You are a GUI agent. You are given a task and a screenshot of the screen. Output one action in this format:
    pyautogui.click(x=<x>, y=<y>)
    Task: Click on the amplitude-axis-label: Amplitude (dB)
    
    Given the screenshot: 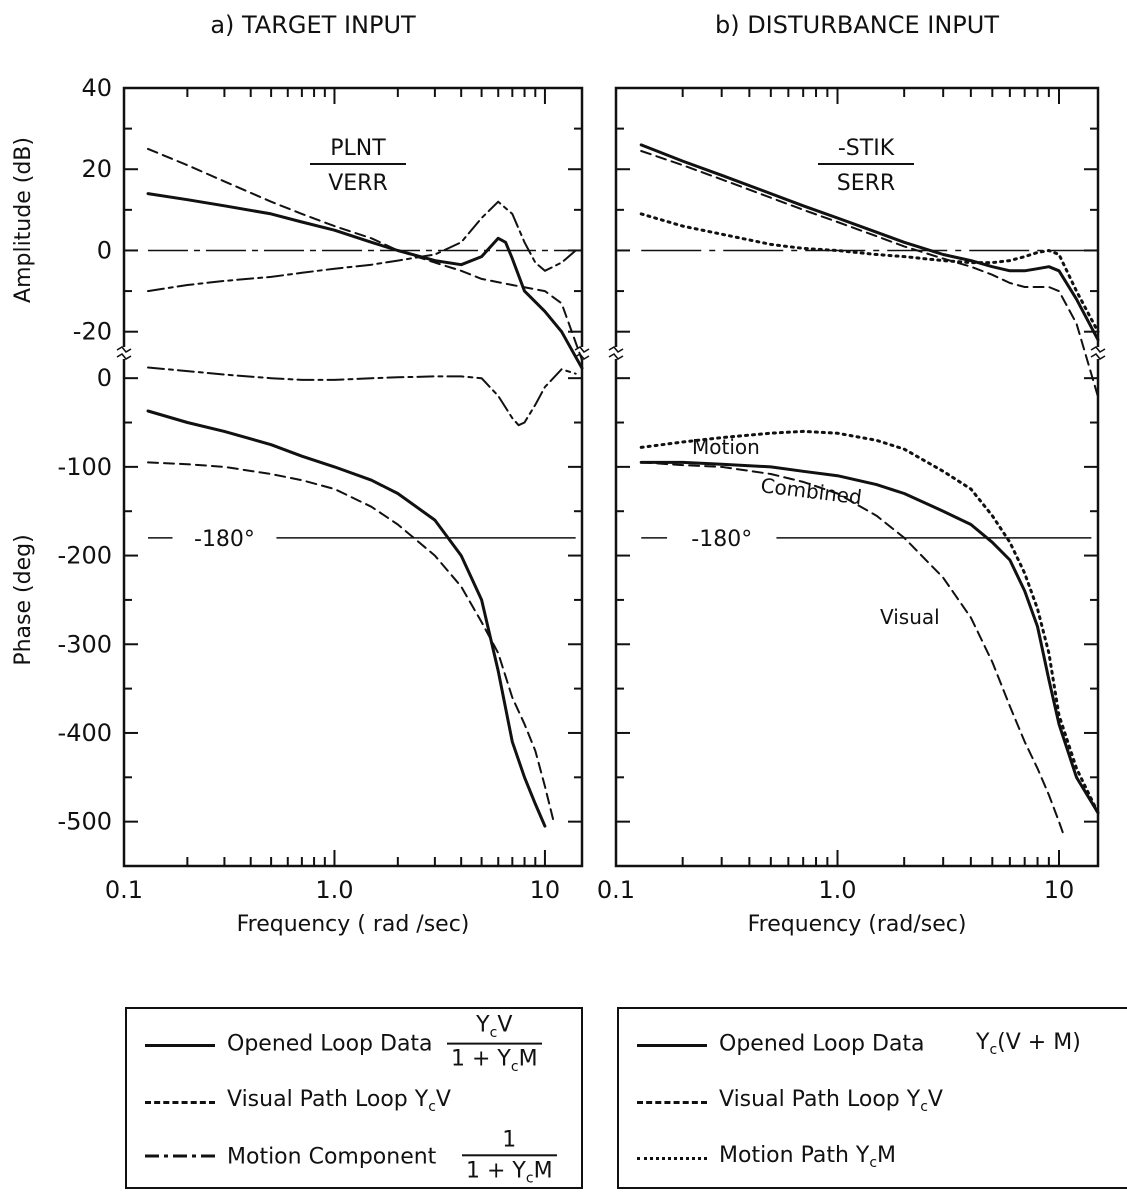 What is the action you would take?
    pyautogui.click(x=23, y=220)
    